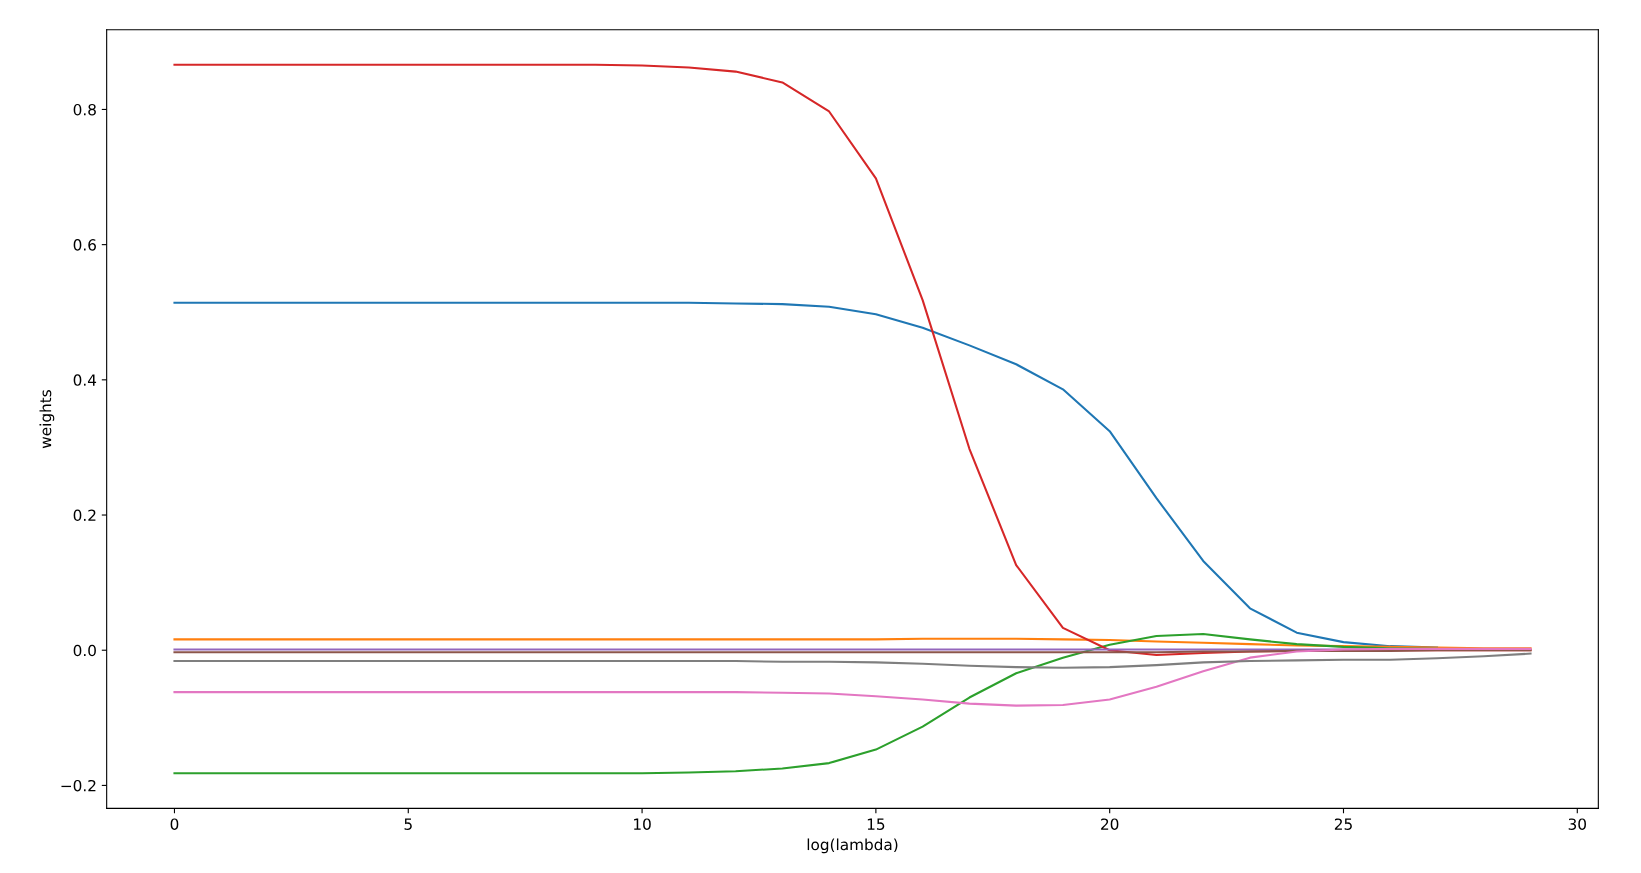 This screenshot has height=873, width=1641. Describe the element at coordinates (84, 515) in the screenshot. I see `y-tick-label: 0.2` at that location.